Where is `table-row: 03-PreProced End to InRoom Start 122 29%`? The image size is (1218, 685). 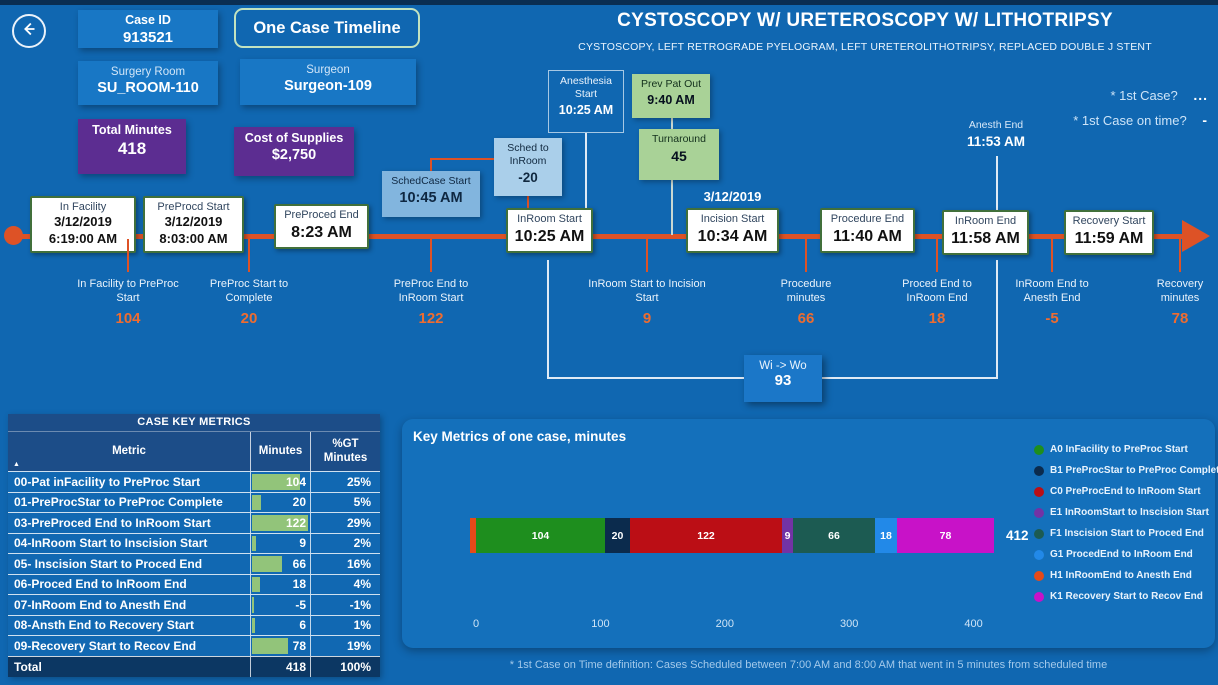 table-row: 03-PreProced End to InRoom Start 122 29% is located at coordinates (194, 522).